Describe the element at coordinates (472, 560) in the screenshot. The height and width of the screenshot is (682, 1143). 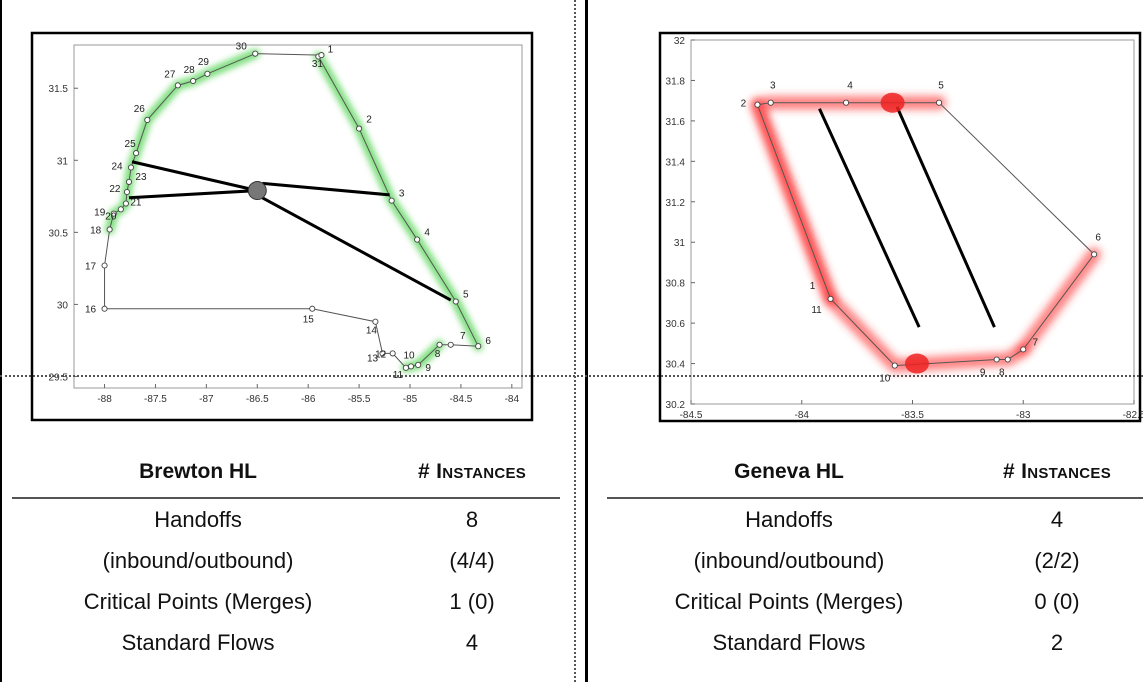
I see `row-value: (4/4)` at that location.